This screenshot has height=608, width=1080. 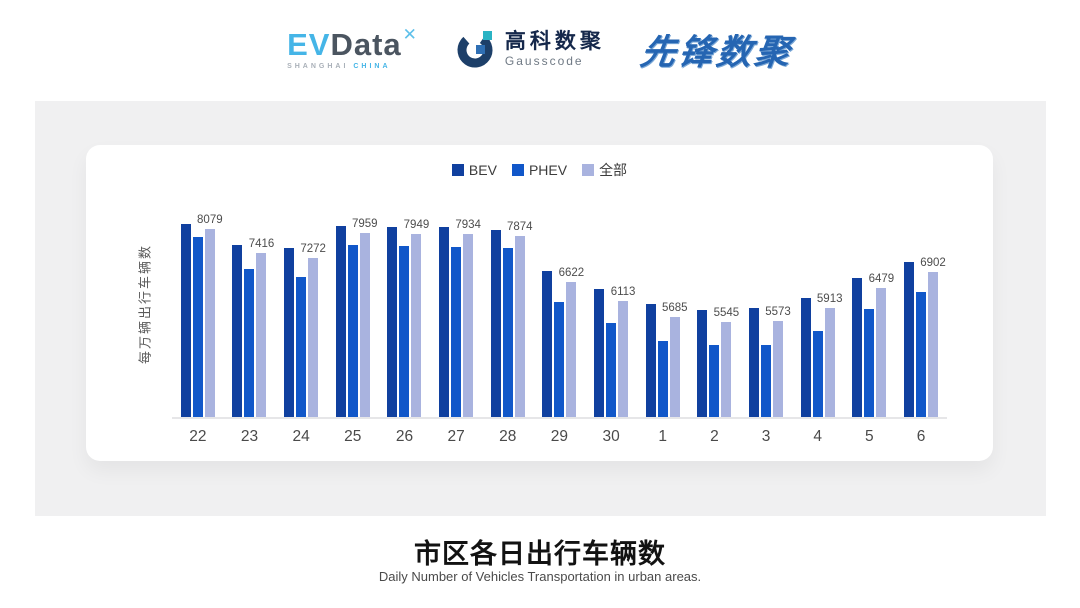 What do you see at coordinates (623, 292) in the screenshot?
I see `data-label: 6113` at bounding box center [623, 292].